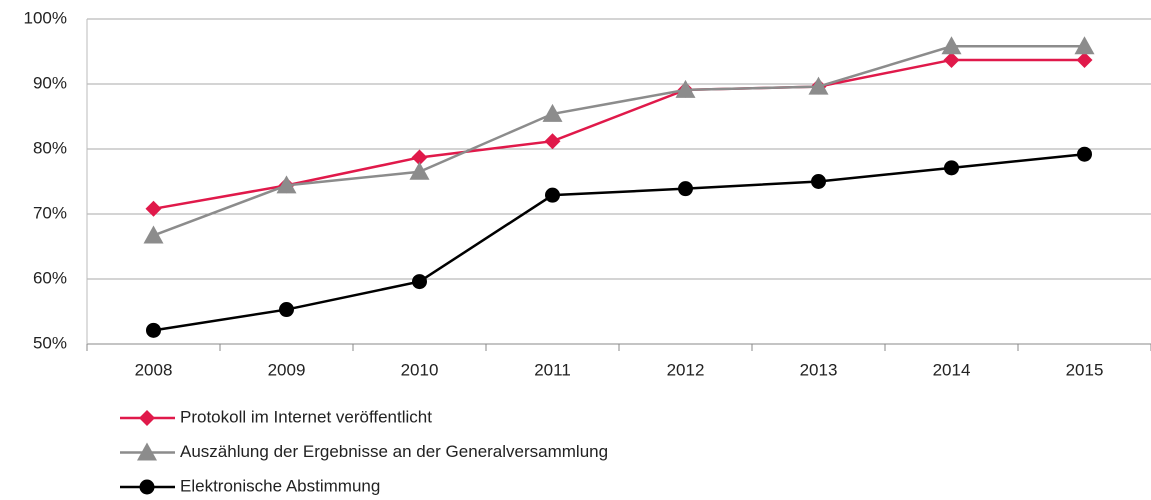  What do you see at coordinates (1085, 369) in the screenshot?
I see `x-tick-label: 2015` at bounding box center [1085, 369].